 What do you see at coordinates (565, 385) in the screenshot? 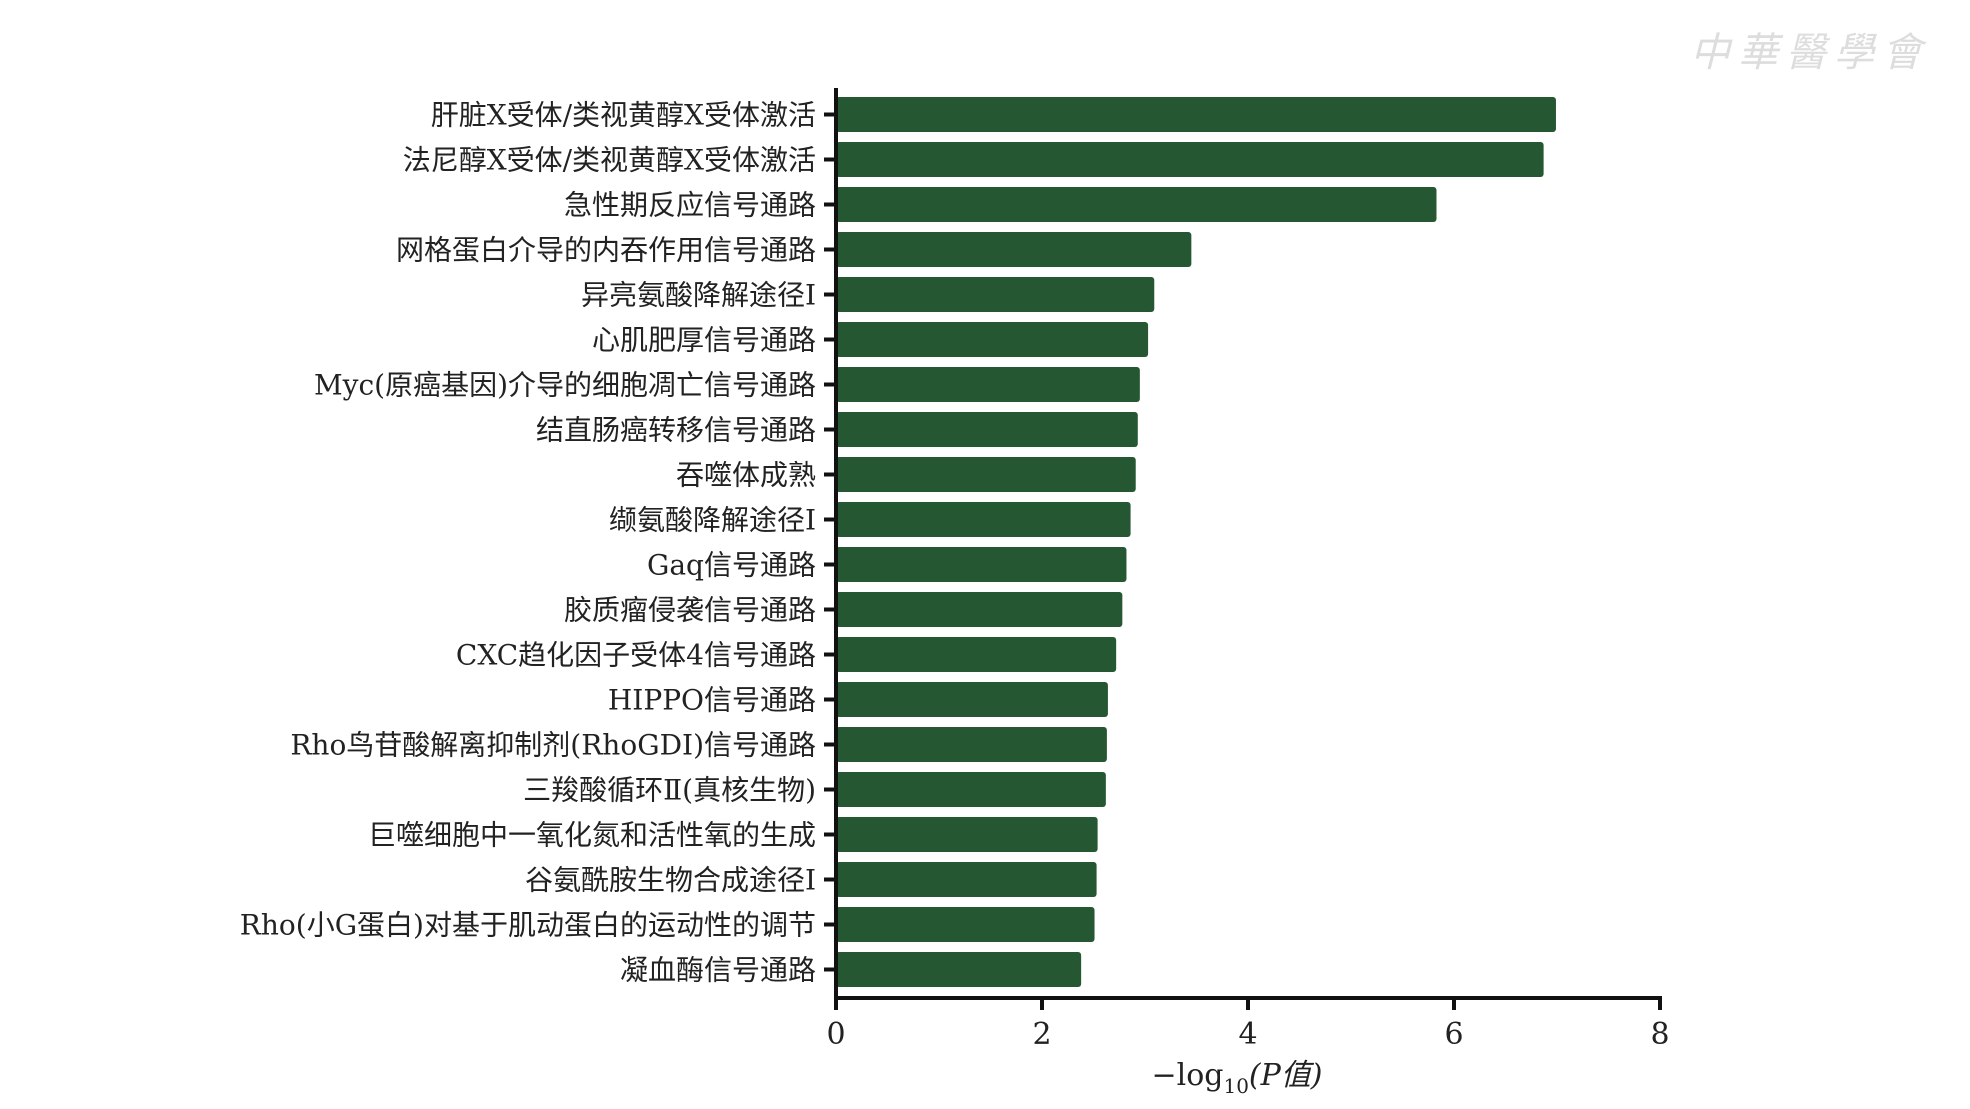
I see `y-tick-label: Myc(原癌基因)介导的细胞凋亡信号通路` at bounding box center [565, 385].